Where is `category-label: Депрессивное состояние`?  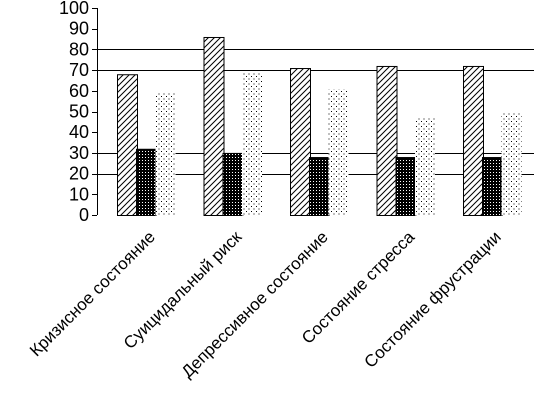 category-label: Депрессивное состояние is located at coordinates (255, 304).